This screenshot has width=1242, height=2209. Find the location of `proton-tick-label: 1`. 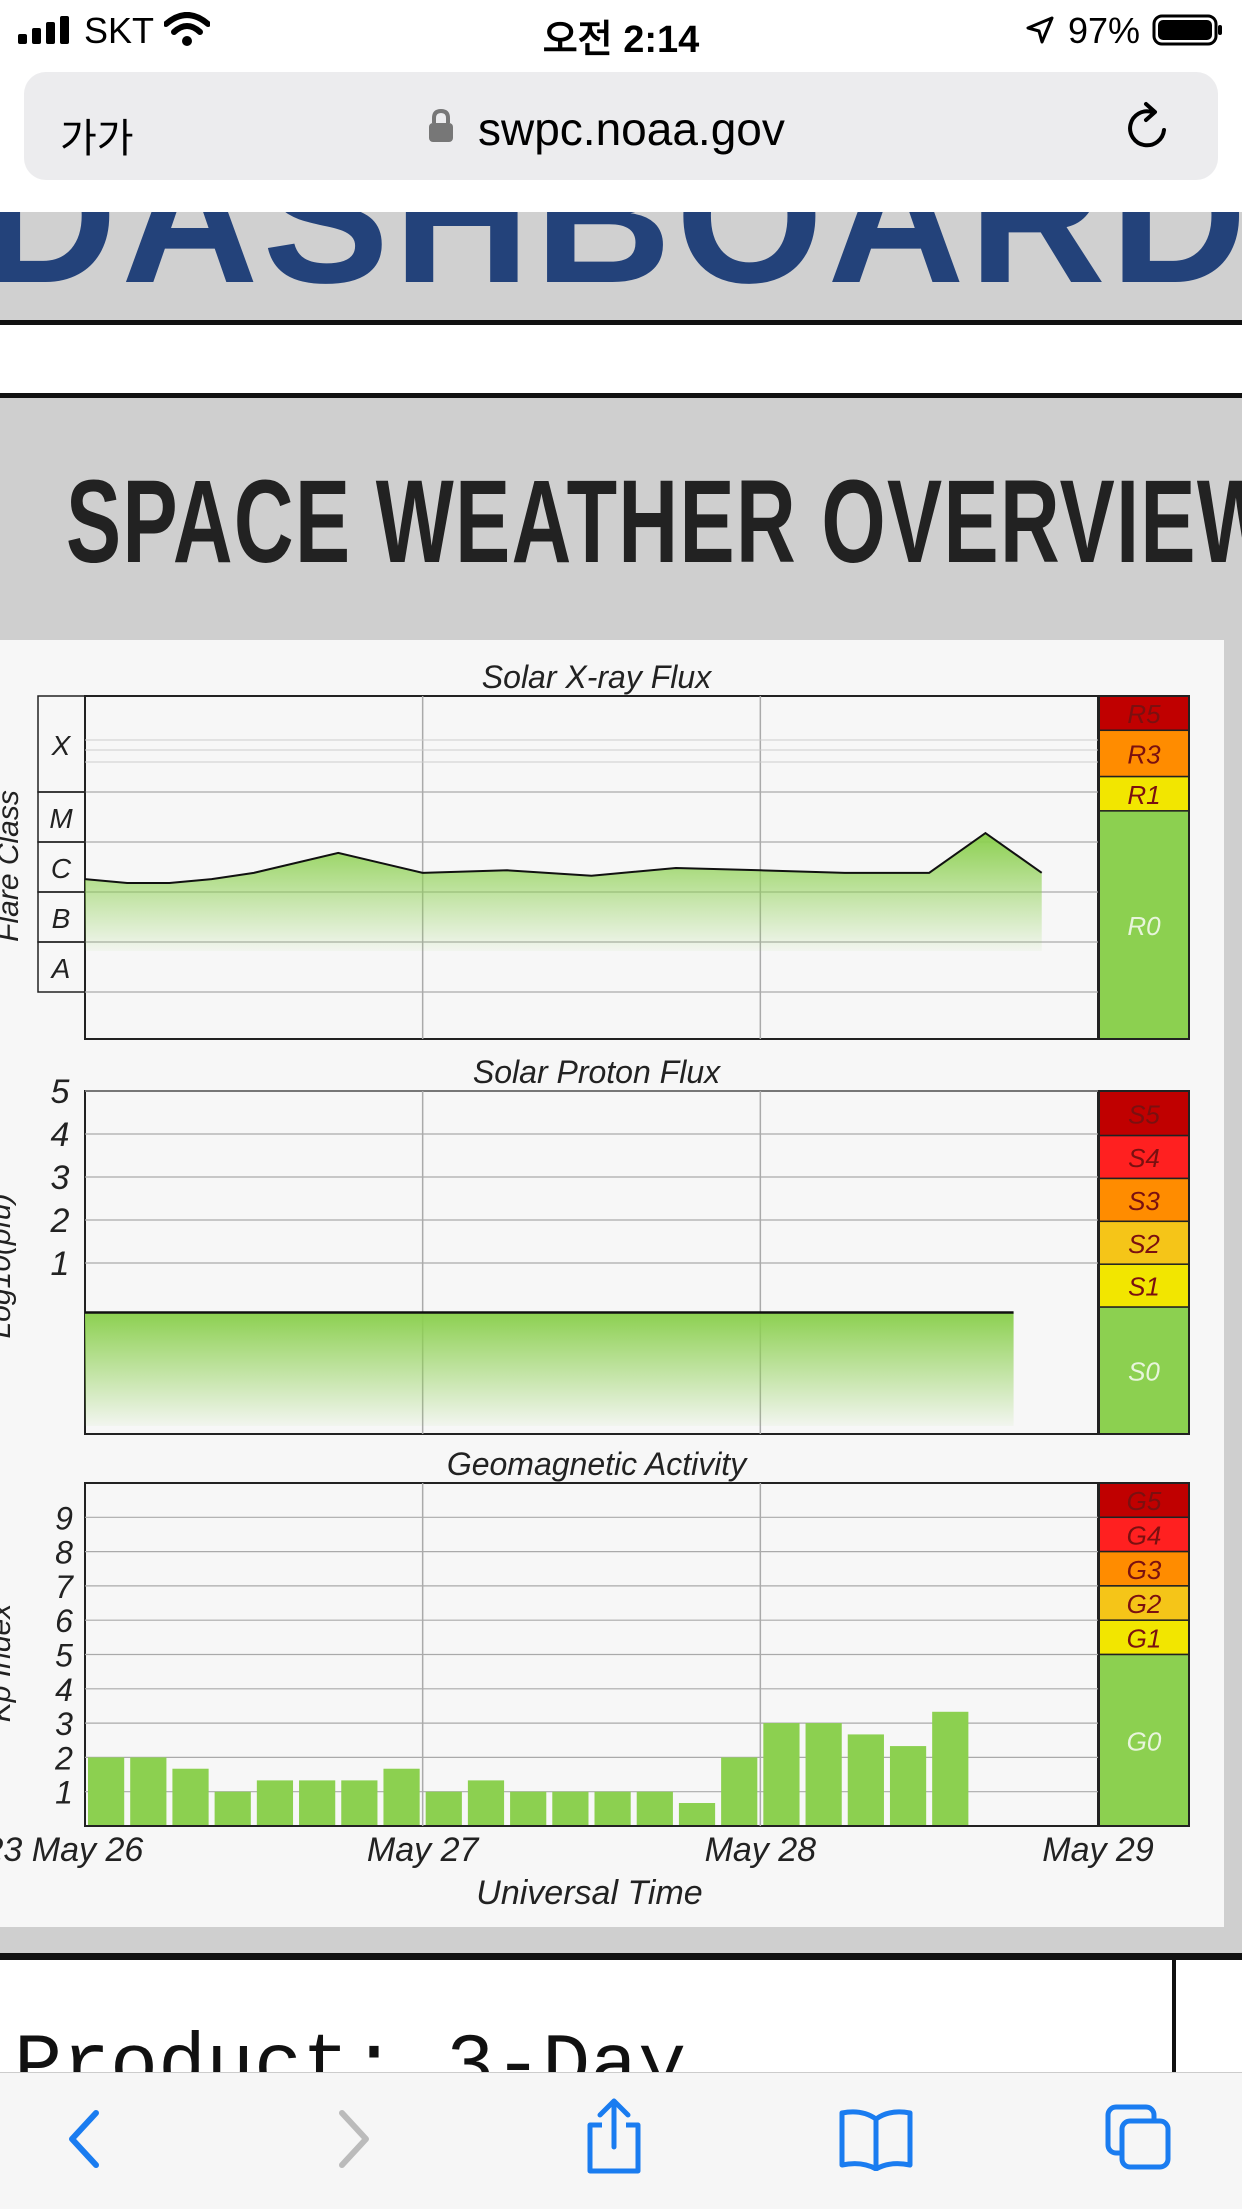

proton-tick-label: 1 is located at coordinates (60, 1264).